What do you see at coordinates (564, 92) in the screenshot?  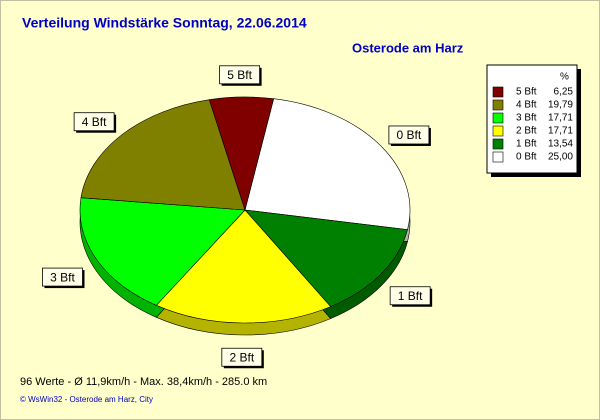 I see `legend-value: 6,25` at bounding box center [564, 92].